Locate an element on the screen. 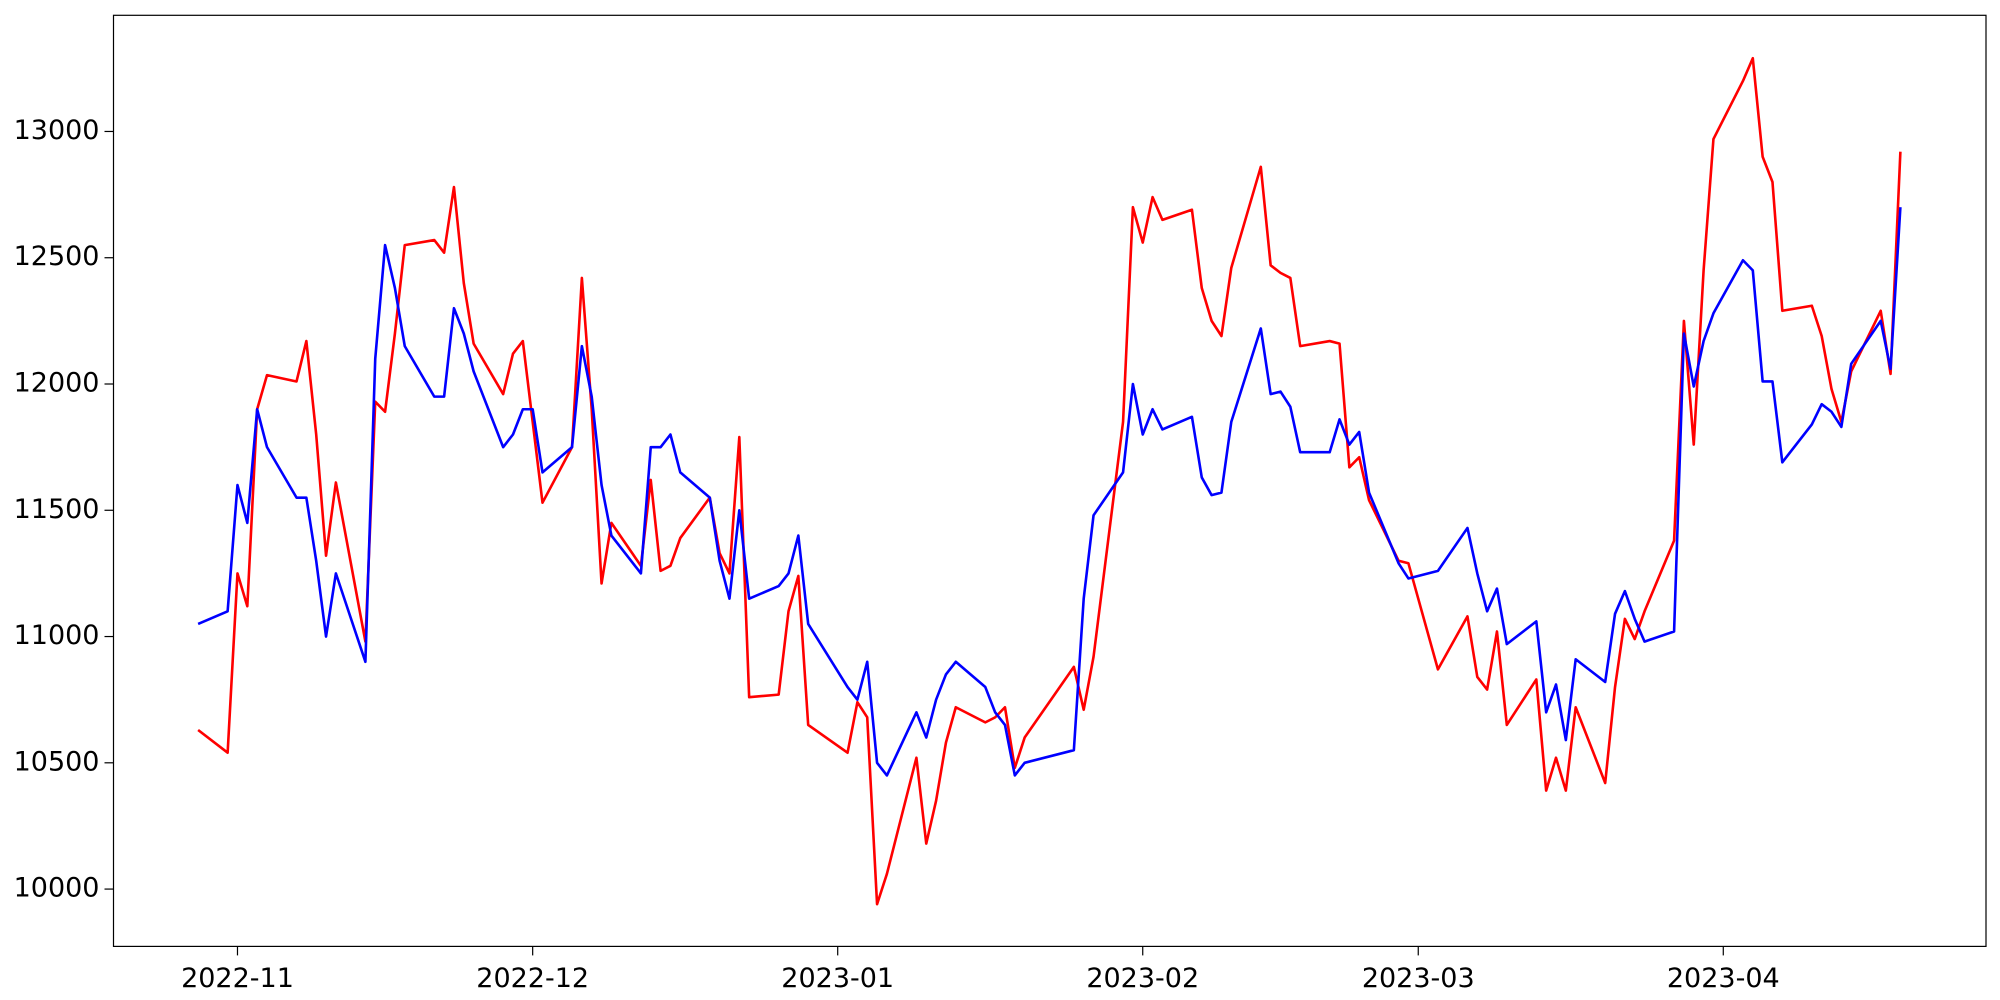 This screenshot has width=2000, height=1000. y-tick-label: 12000 is located at coordinates (57, 383).